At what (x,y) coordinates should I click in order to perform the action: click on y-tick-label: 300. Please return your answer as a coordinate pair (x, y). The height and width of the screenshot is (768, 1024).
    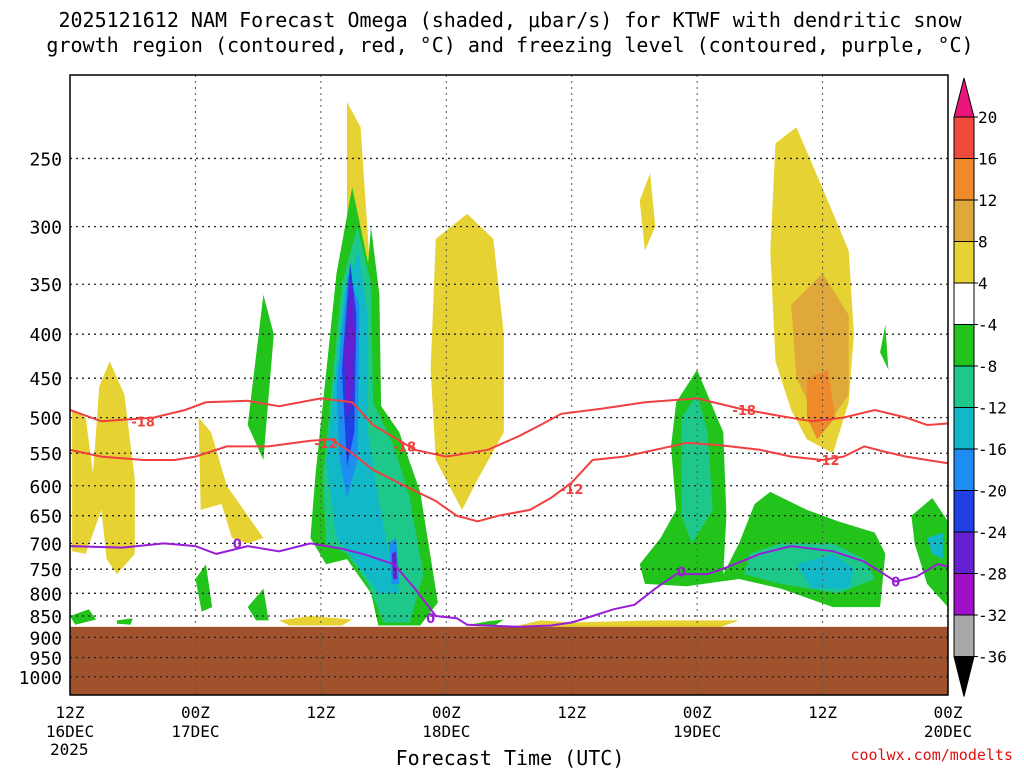
    Looking at the image, I should click on (45, 228).